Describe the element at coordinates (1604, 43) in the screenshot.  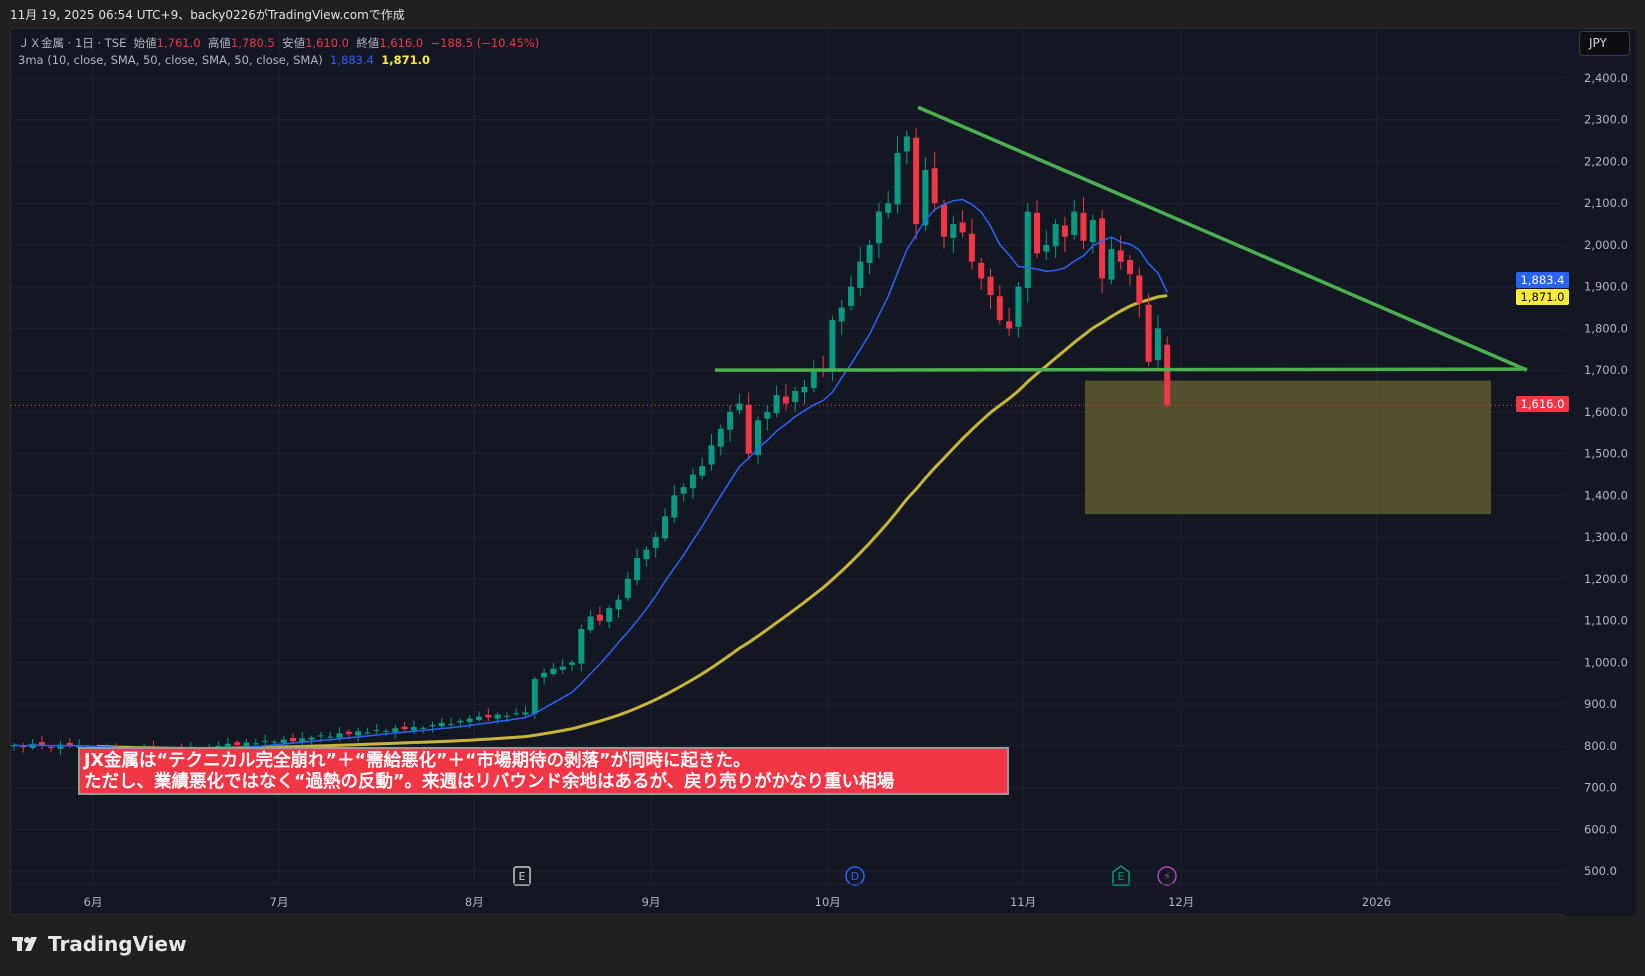
I see `currency-button: JPY` at that location.